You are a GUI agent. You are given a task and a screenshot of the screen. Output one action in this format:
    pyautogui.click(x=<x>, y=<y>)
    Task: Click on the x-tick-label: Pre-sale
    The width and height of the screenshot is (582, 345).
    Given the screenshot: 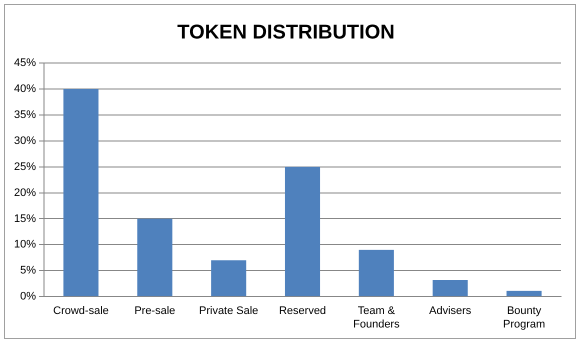 What is the action you would take?
    pyautogui.click(x=155, y=311)
    